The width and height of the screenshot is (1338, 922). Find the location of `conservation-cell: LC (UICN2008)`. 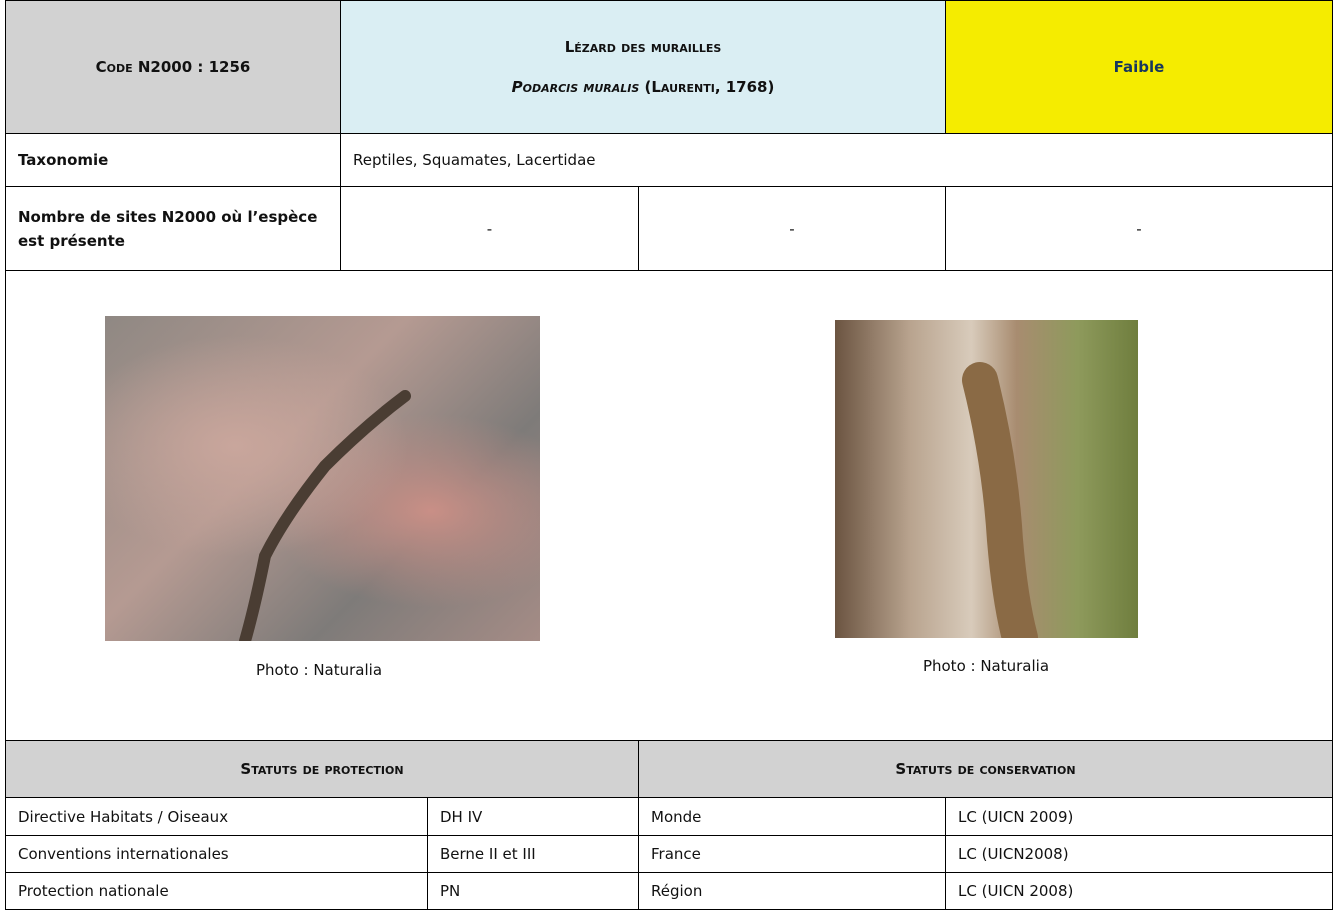

conservation-cell: LC (UICN2008) is located at coordinates (1139, 854).